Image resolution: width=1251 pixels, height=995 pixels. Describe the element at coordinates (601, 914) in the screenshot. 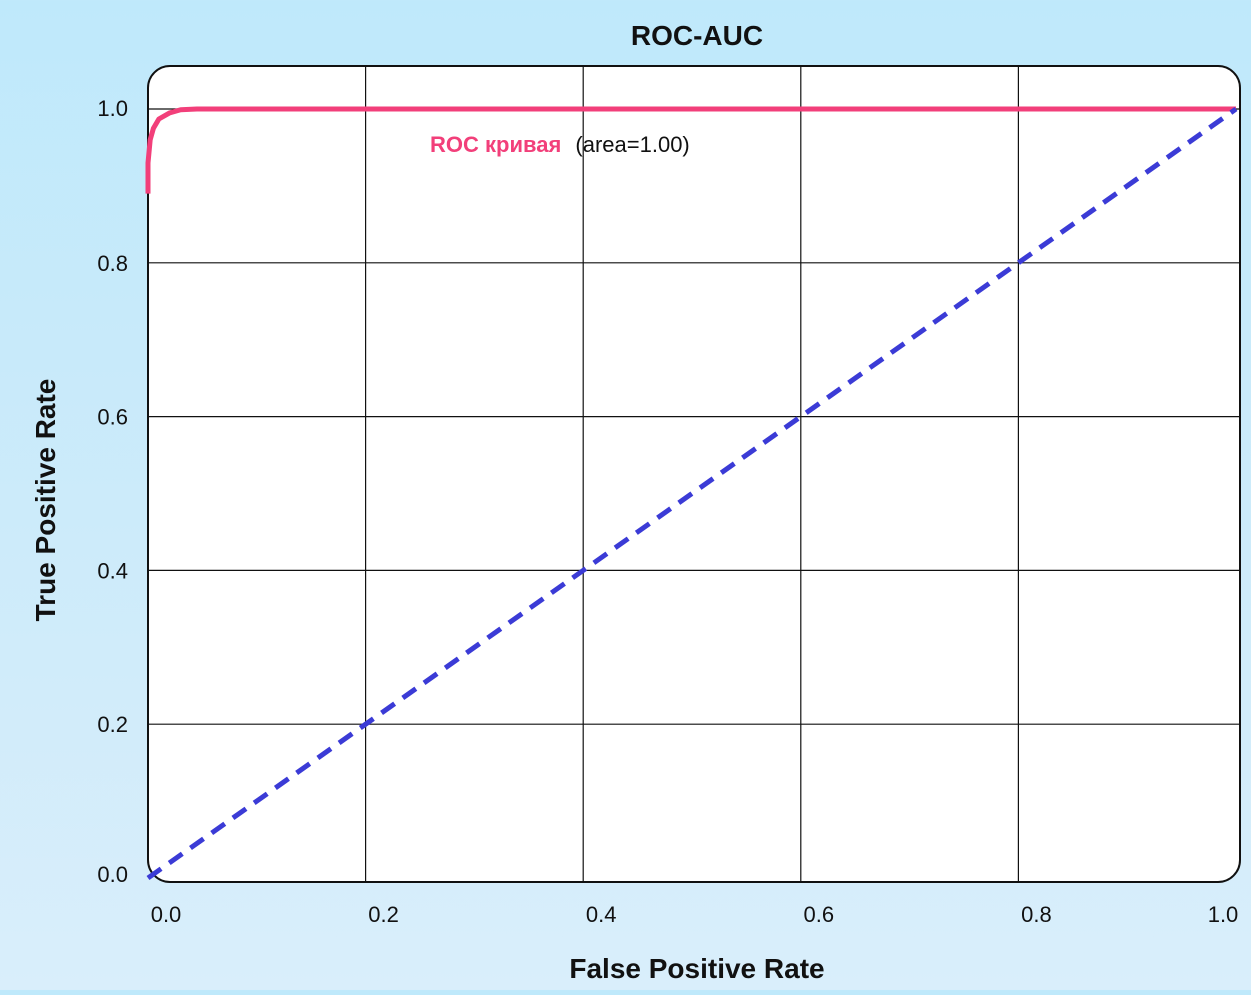

I see `x-tick-label: 0.4` at that location.